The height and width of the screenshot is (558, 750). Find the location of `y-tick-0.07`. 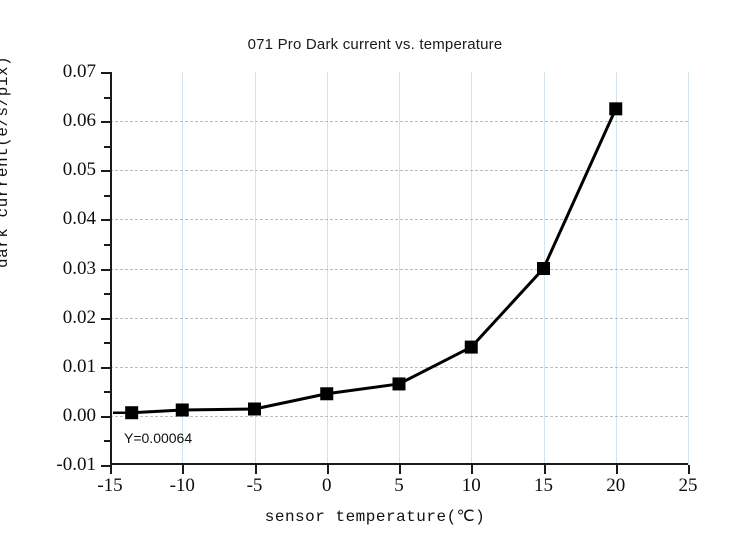

y-tick-0.07 is located at coordinates (105, 73).